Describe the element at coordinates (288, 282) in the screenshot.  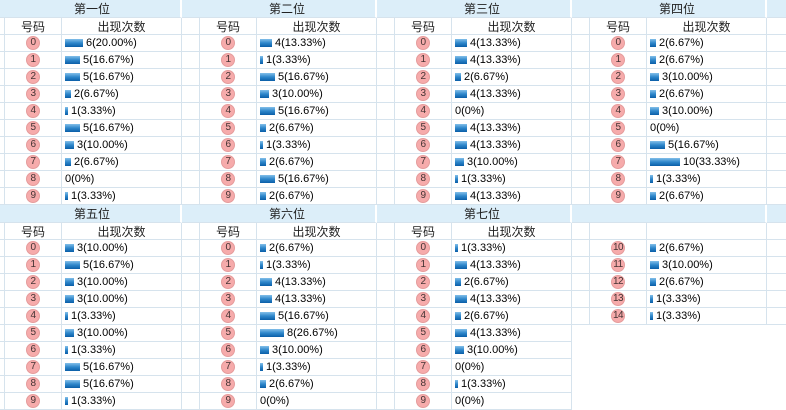
I see `digit-row: 2 4(13.33%)` at that location.